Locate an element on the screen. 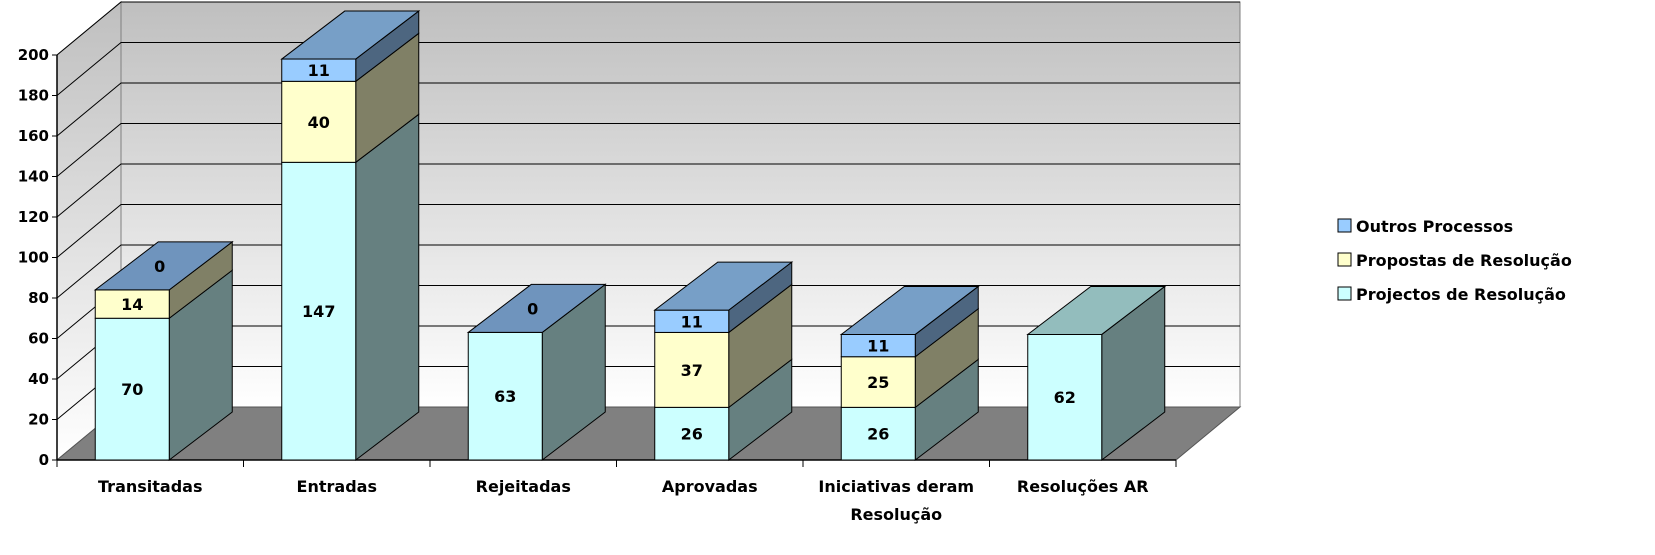 Image resolution: width=1655 pixels, height=555 pixels. bar-resolucoes-ar: 62 is located at coordinates (1096, 373).